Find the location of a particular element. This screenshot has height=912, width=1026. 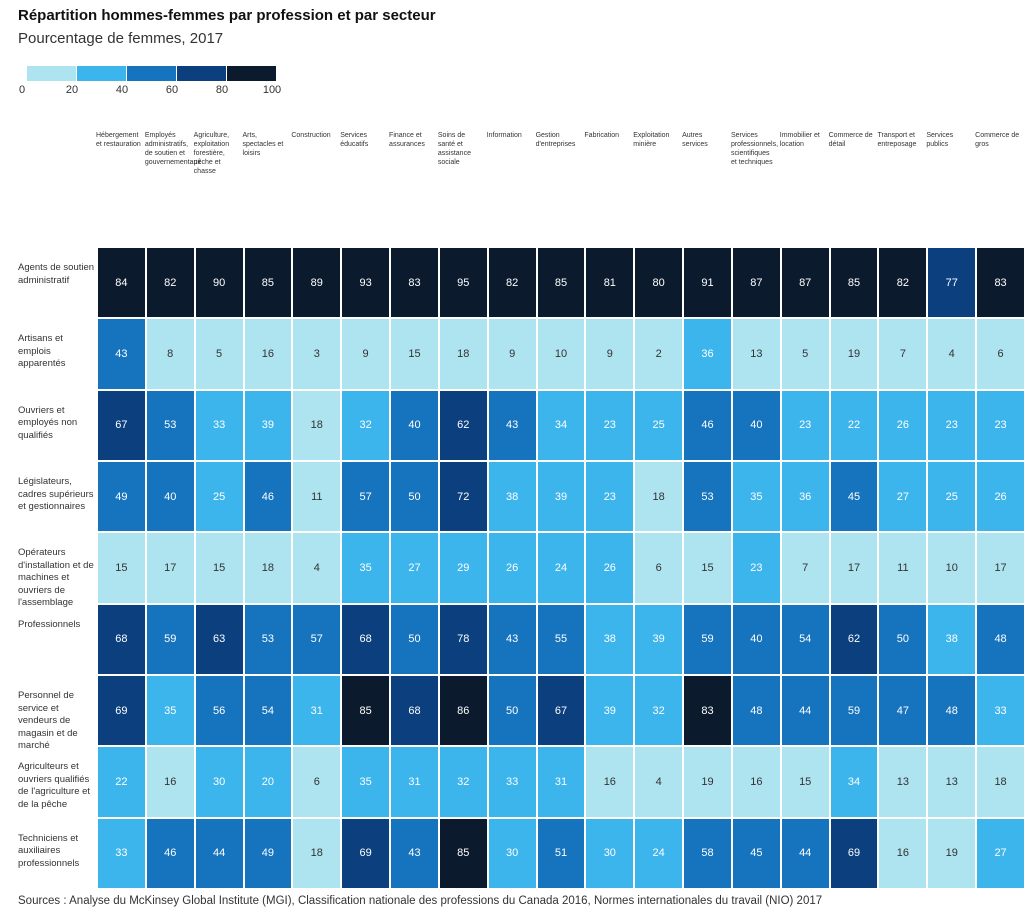

heatmap-cell: 9 is located at coordinates (366, 354).